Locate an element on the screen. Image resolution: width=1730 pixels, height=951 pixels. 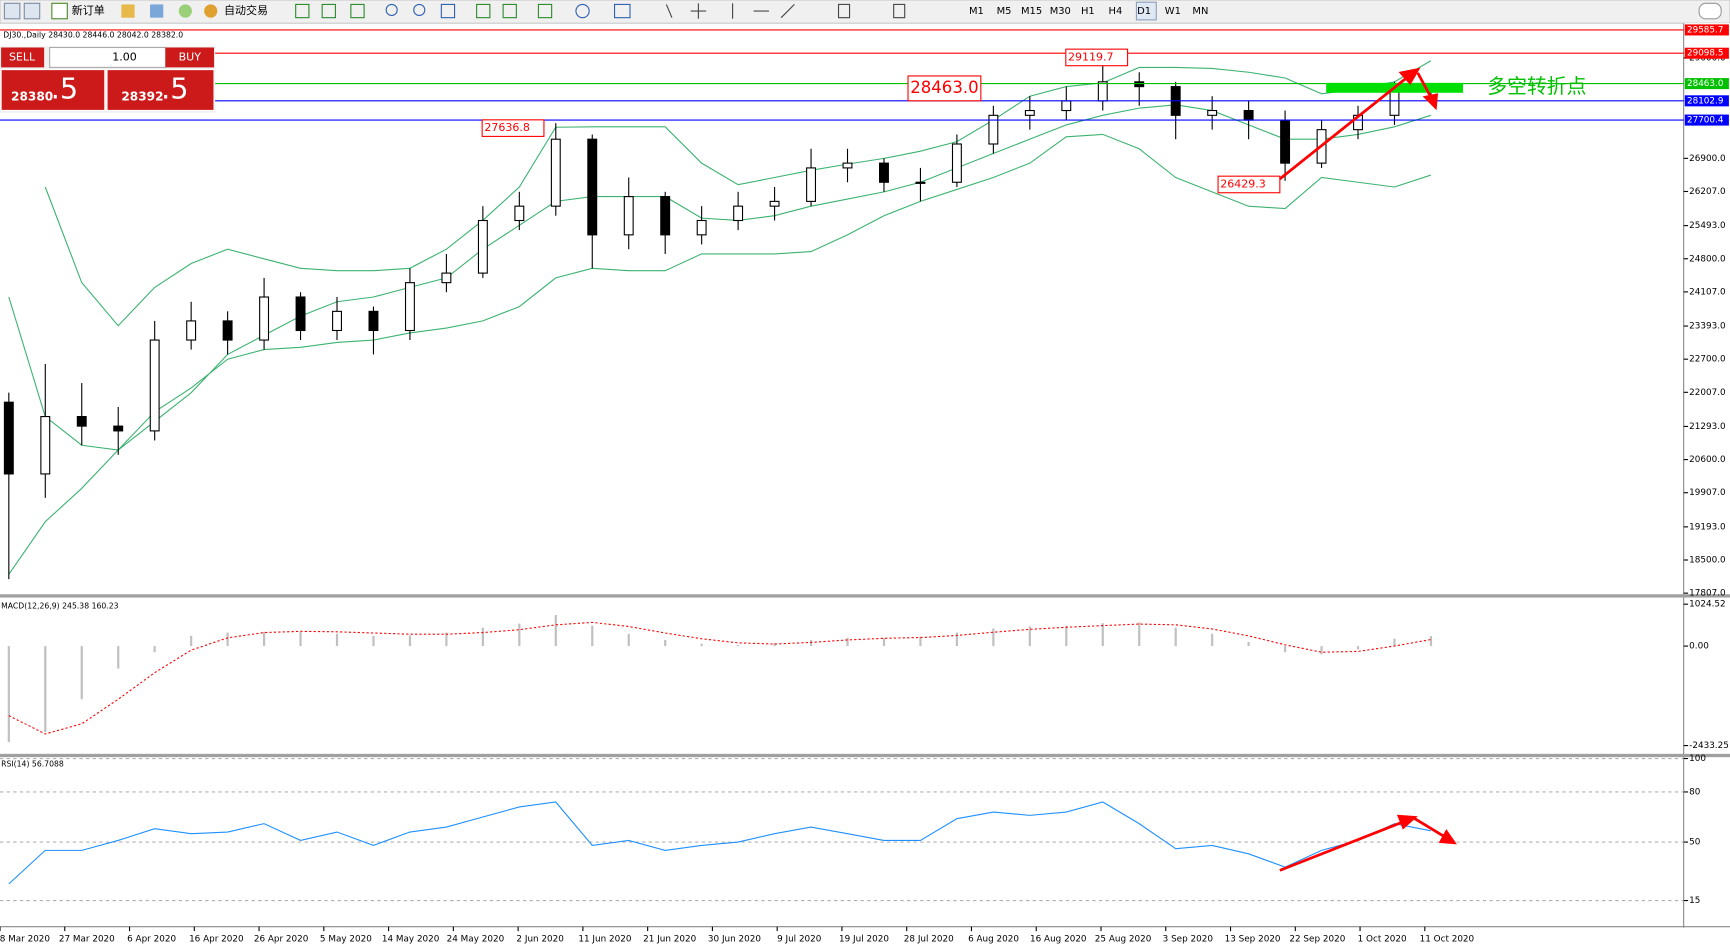
new-order-icon is located at coordinates (59, 11).